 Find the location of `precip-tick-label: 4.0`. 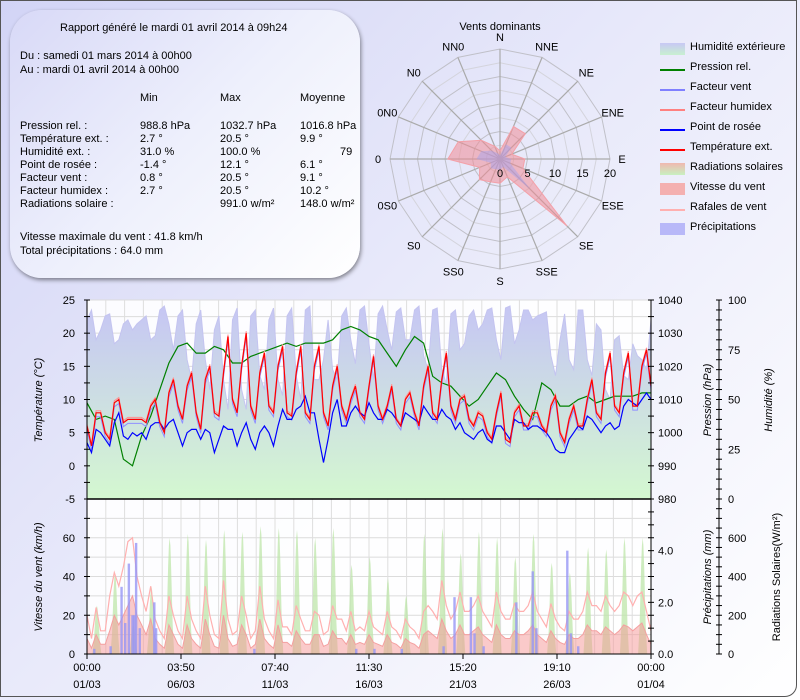

precip-tick-label: 4.0 is located at coordinates (665, 552).